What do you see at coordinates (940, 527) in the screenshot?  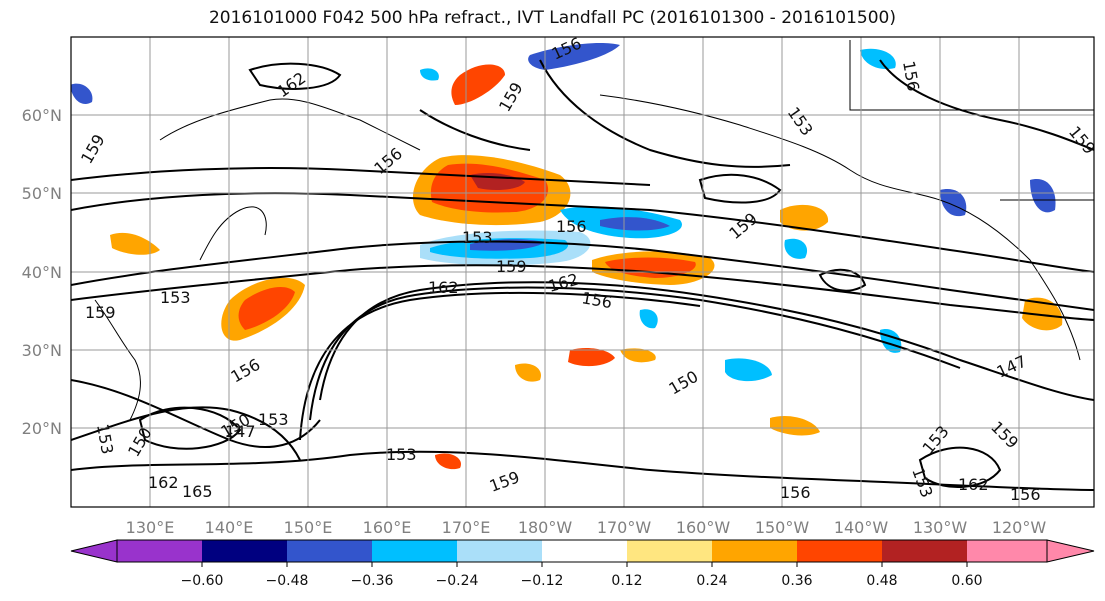 I see `lon-tick-label: 130°W` at bounding box center [940, 527].